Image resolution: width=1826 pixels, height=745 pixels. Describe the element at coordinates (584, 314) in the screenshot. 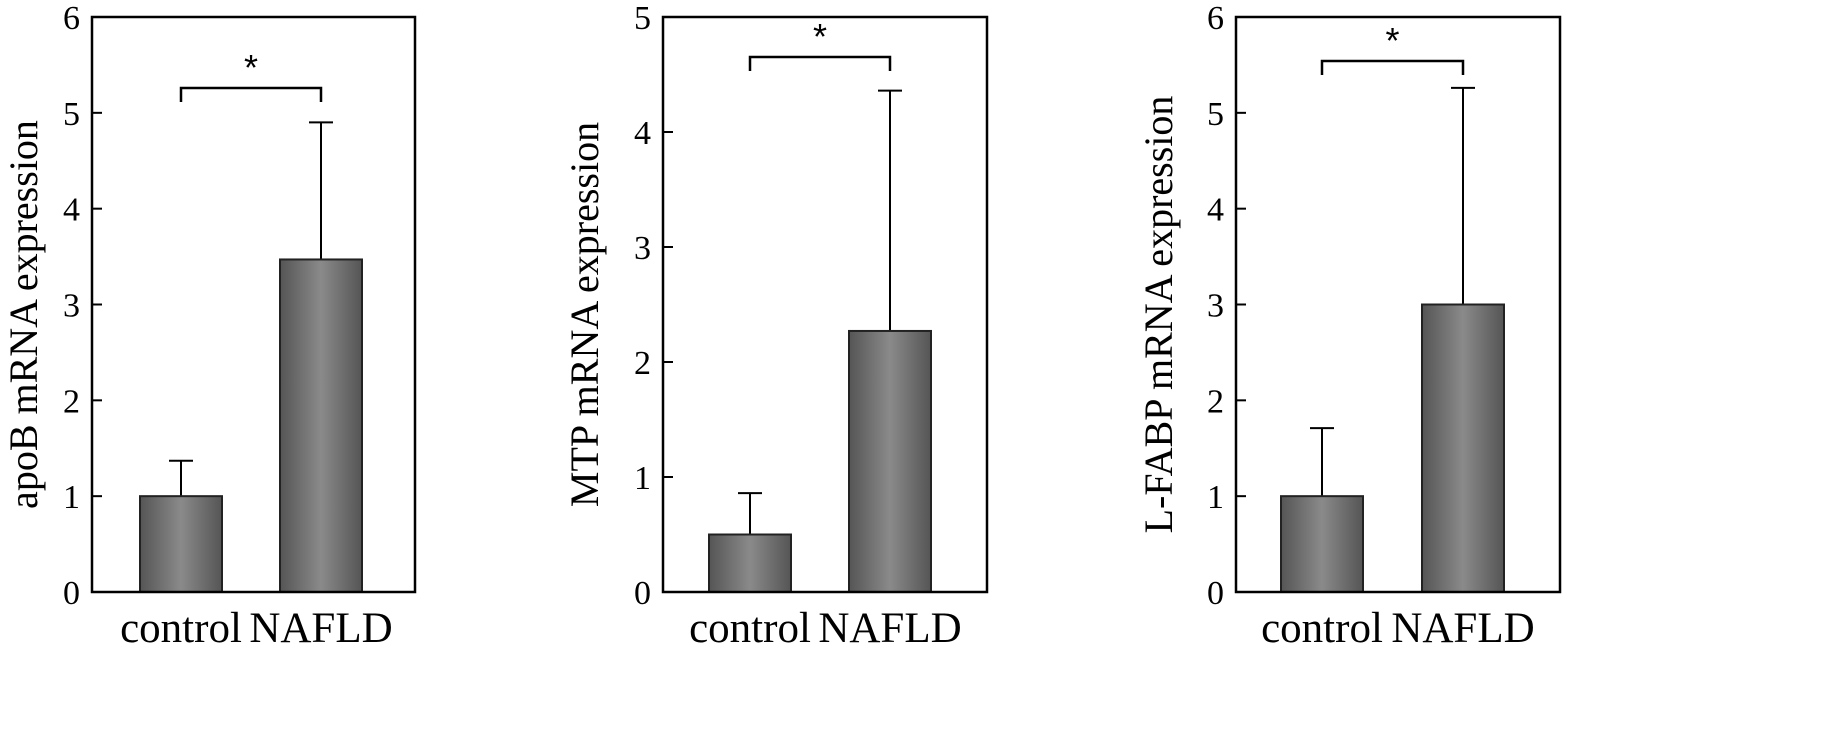

I see `y-axis-title: MTP mRNA expression` at that location.